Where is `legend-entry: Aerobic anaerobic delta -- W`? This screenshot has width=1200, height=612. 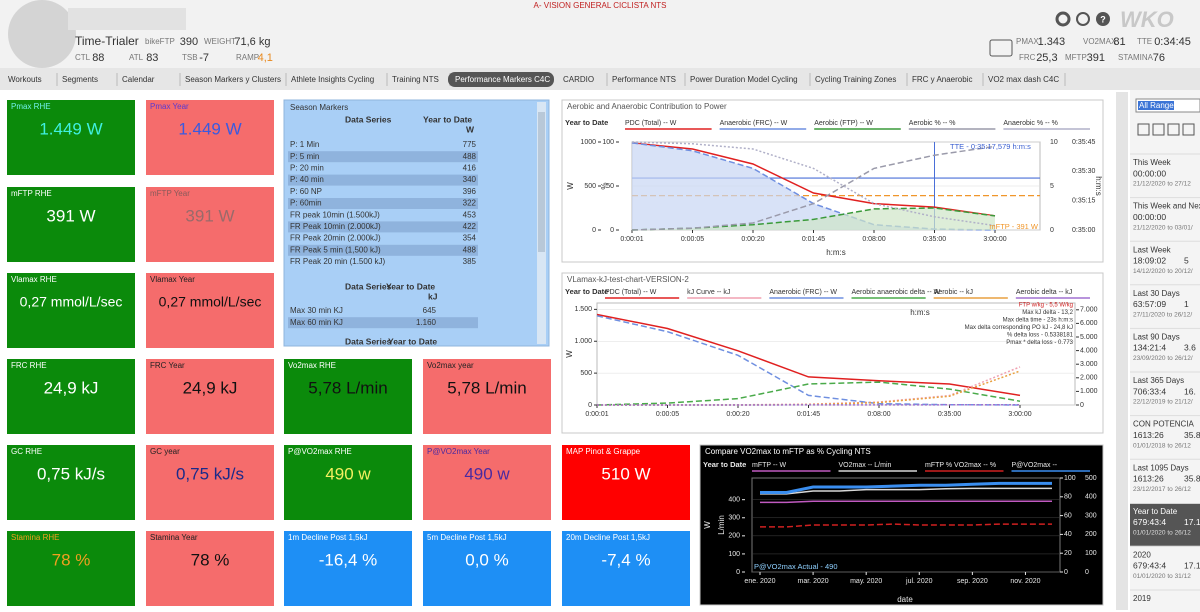
legend-entry: Aerobic anaerobic delta -- W is located at coordinates (896, 292).